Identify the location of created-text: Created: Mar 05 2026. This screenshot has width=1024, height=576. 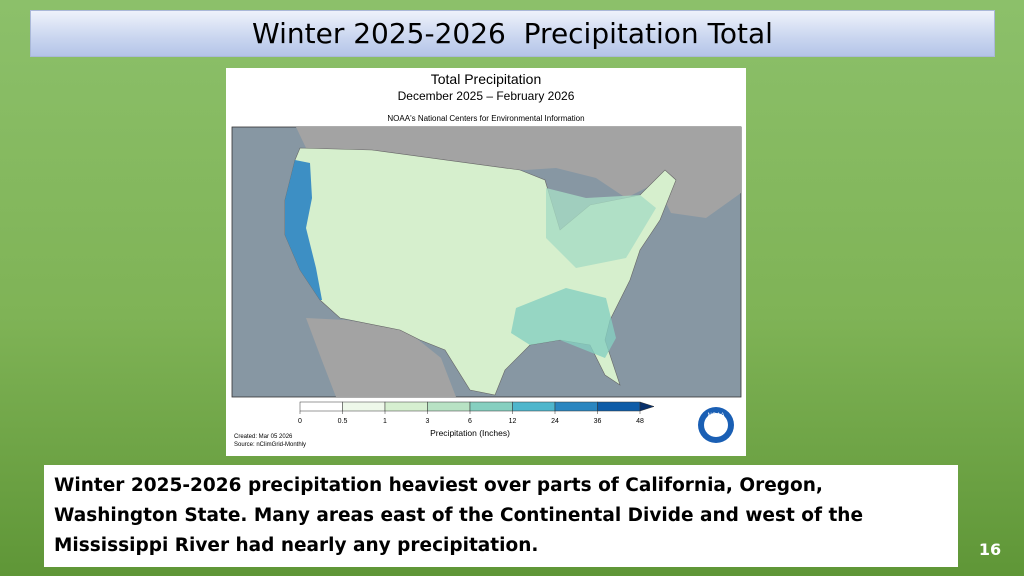
(263, 437).